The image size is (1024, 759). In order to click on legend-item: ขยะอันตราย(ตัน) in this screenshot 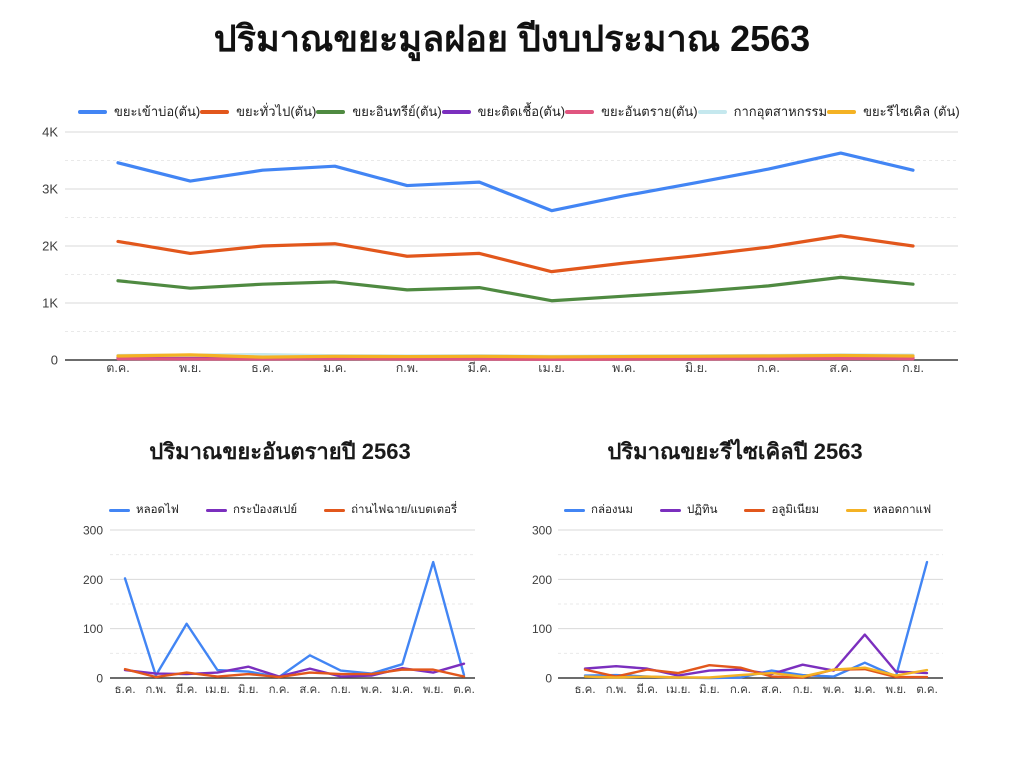, I will do `click(631, 111)`.